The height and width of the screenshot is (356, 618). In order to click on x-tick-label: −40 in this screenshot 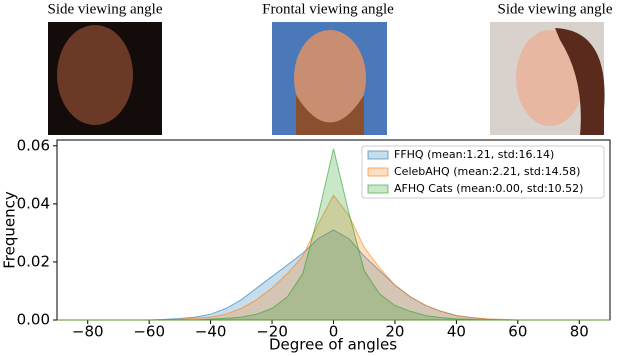, I will do `click(211, 332)`.